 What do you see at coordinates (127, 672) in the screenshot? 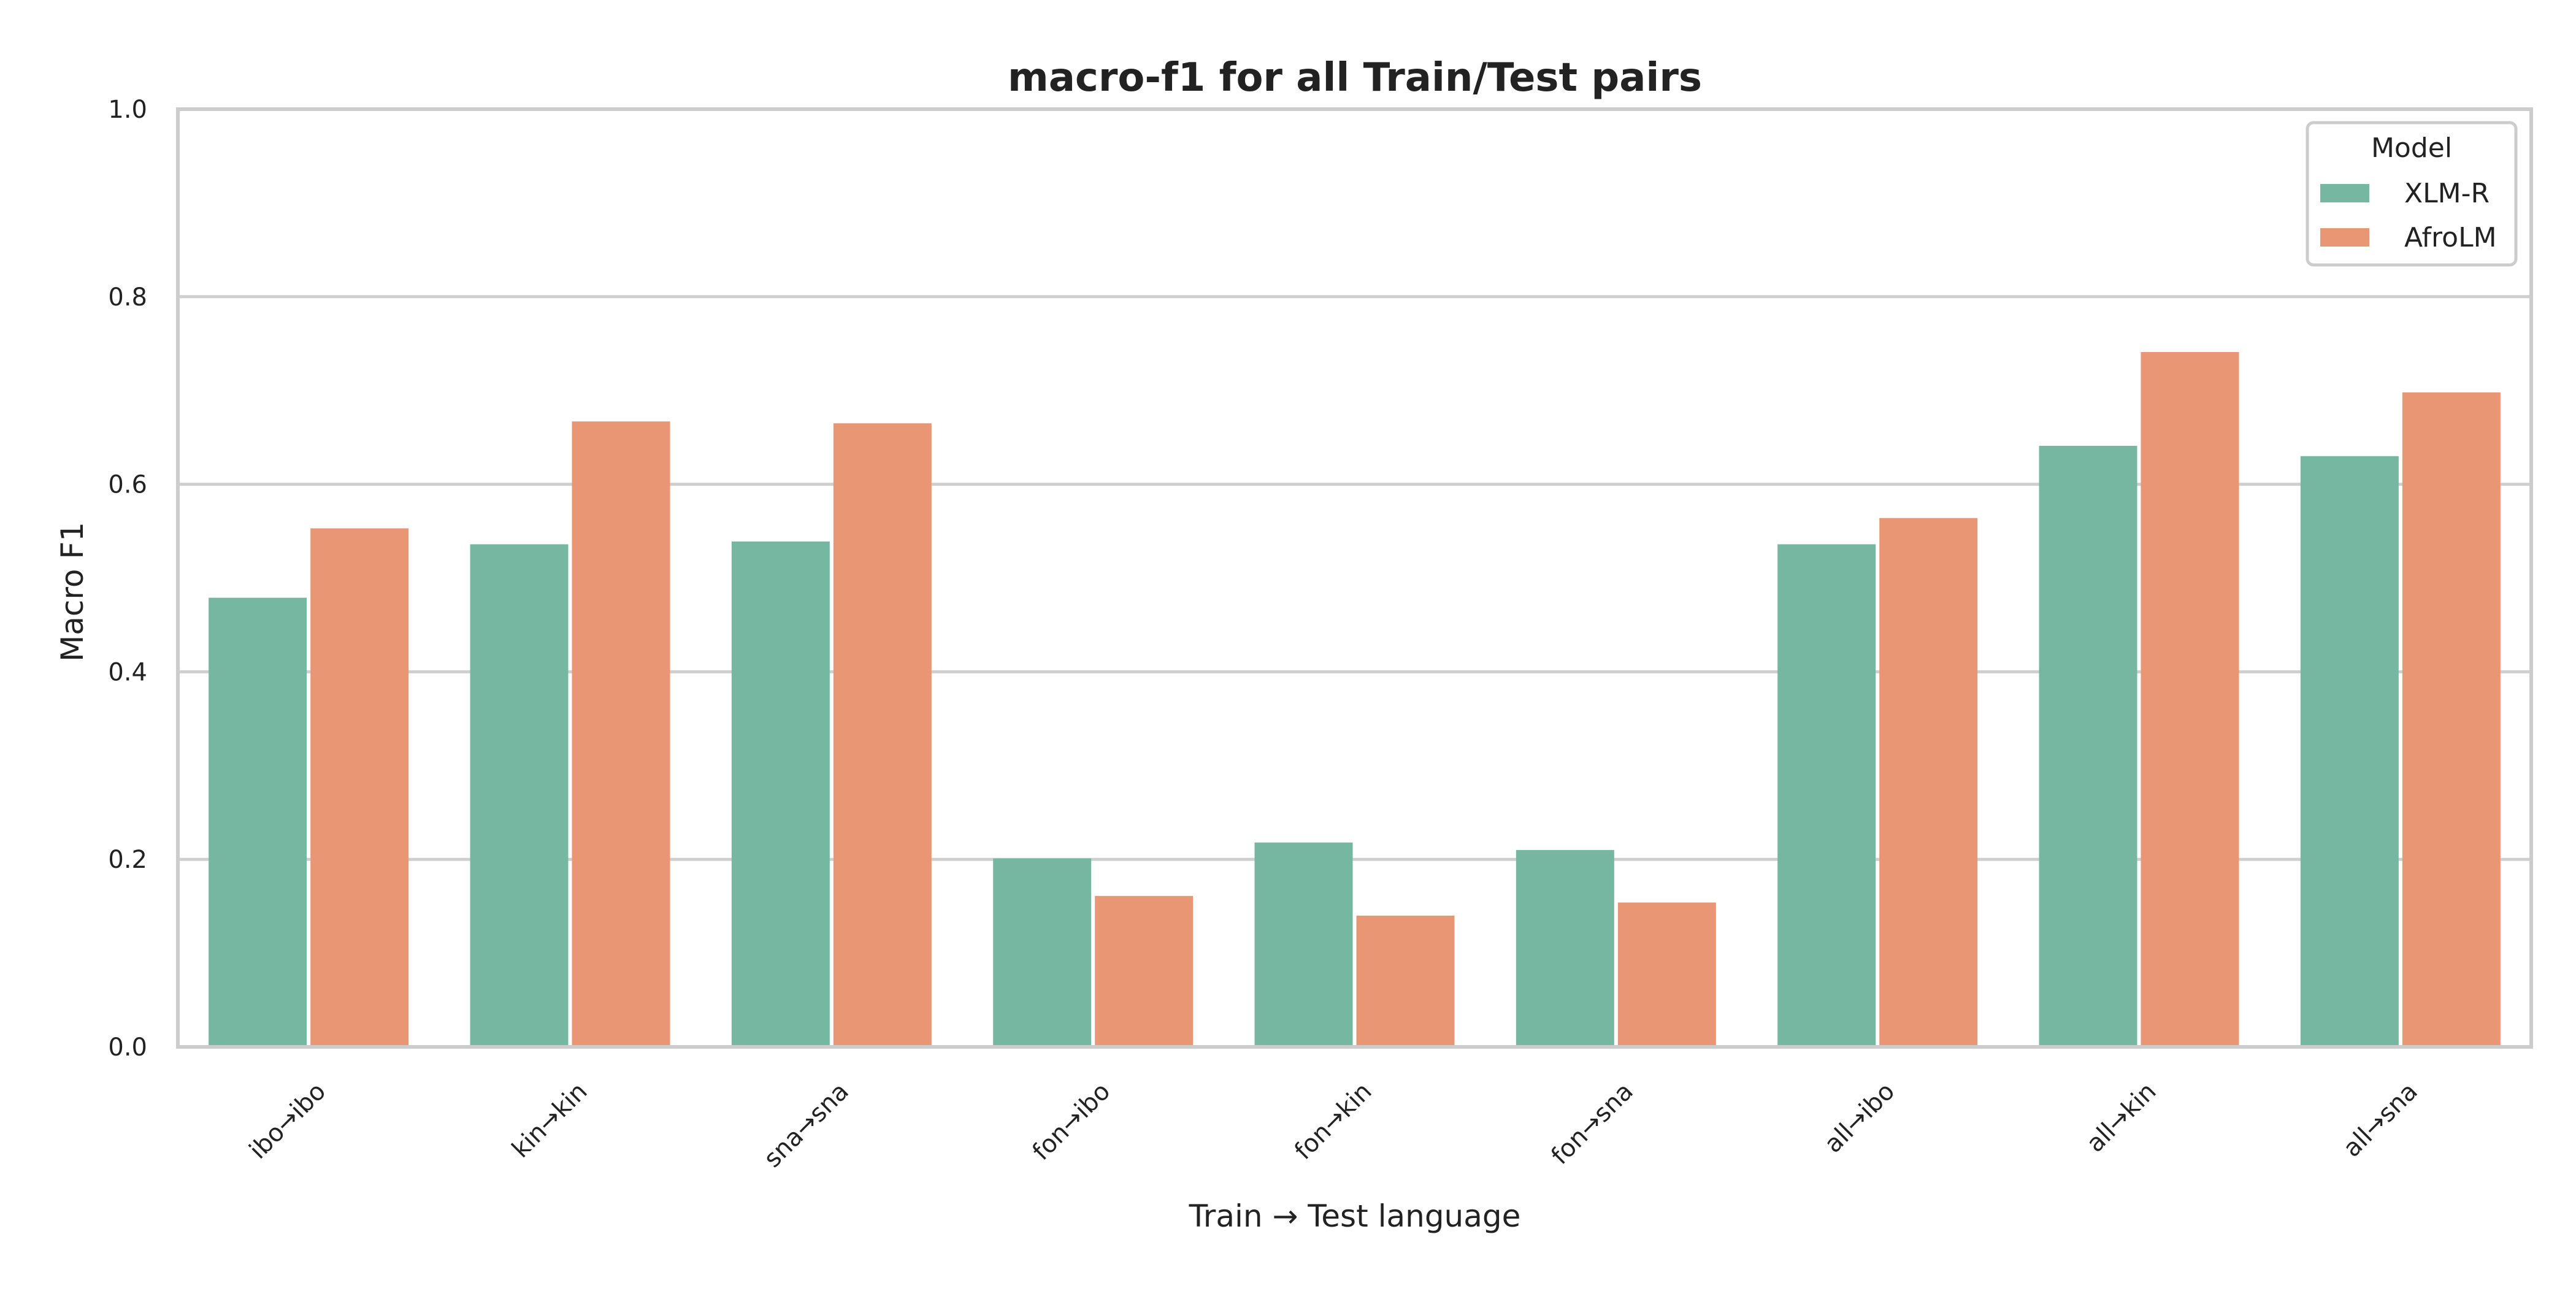
I see `y-tick-label: 0.4` at bounding box center [127, 672].